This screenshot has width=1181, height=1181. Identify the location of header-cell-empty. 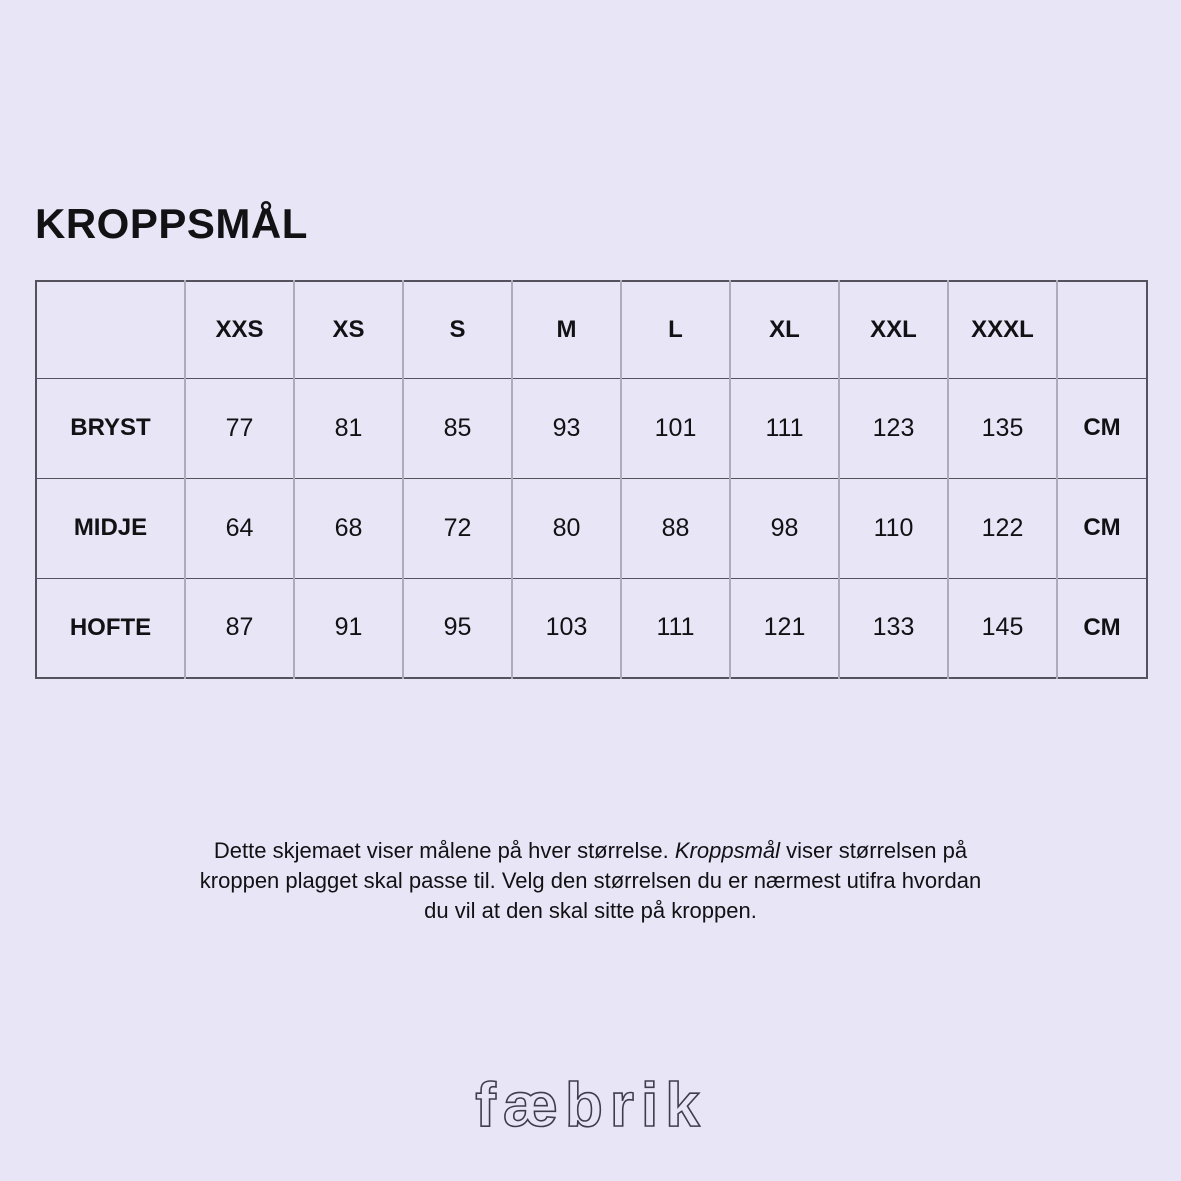
(110, 329).